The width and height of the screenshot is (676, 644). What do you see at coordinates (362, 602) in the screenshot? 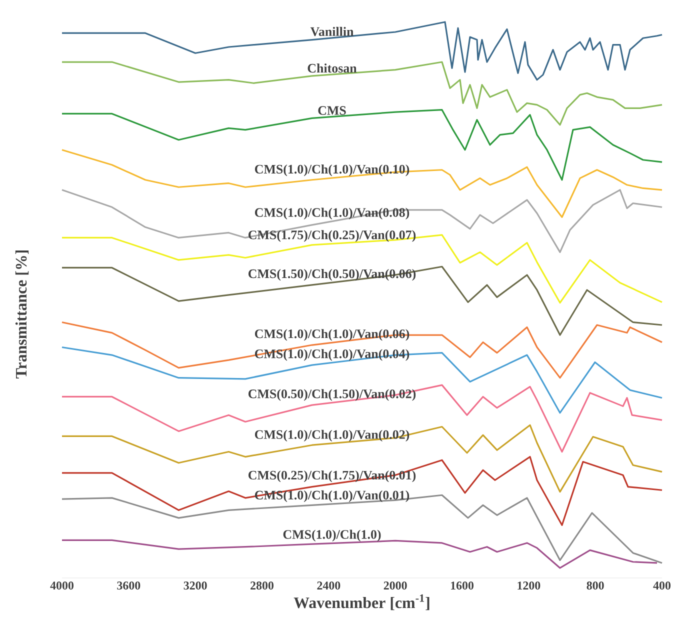
I see `x-axis-title: Wavenumber [cm$^{-1}$]` at bounding box center [362, 602].